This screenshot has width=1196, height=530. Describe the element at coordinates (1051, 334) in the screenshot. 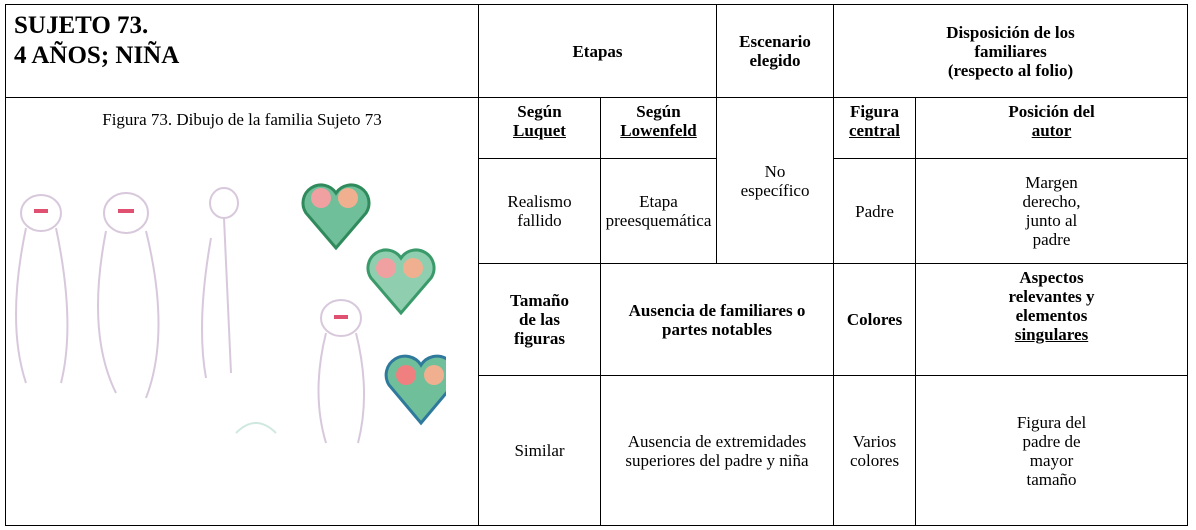

I see `text-line: singulares` at that location.